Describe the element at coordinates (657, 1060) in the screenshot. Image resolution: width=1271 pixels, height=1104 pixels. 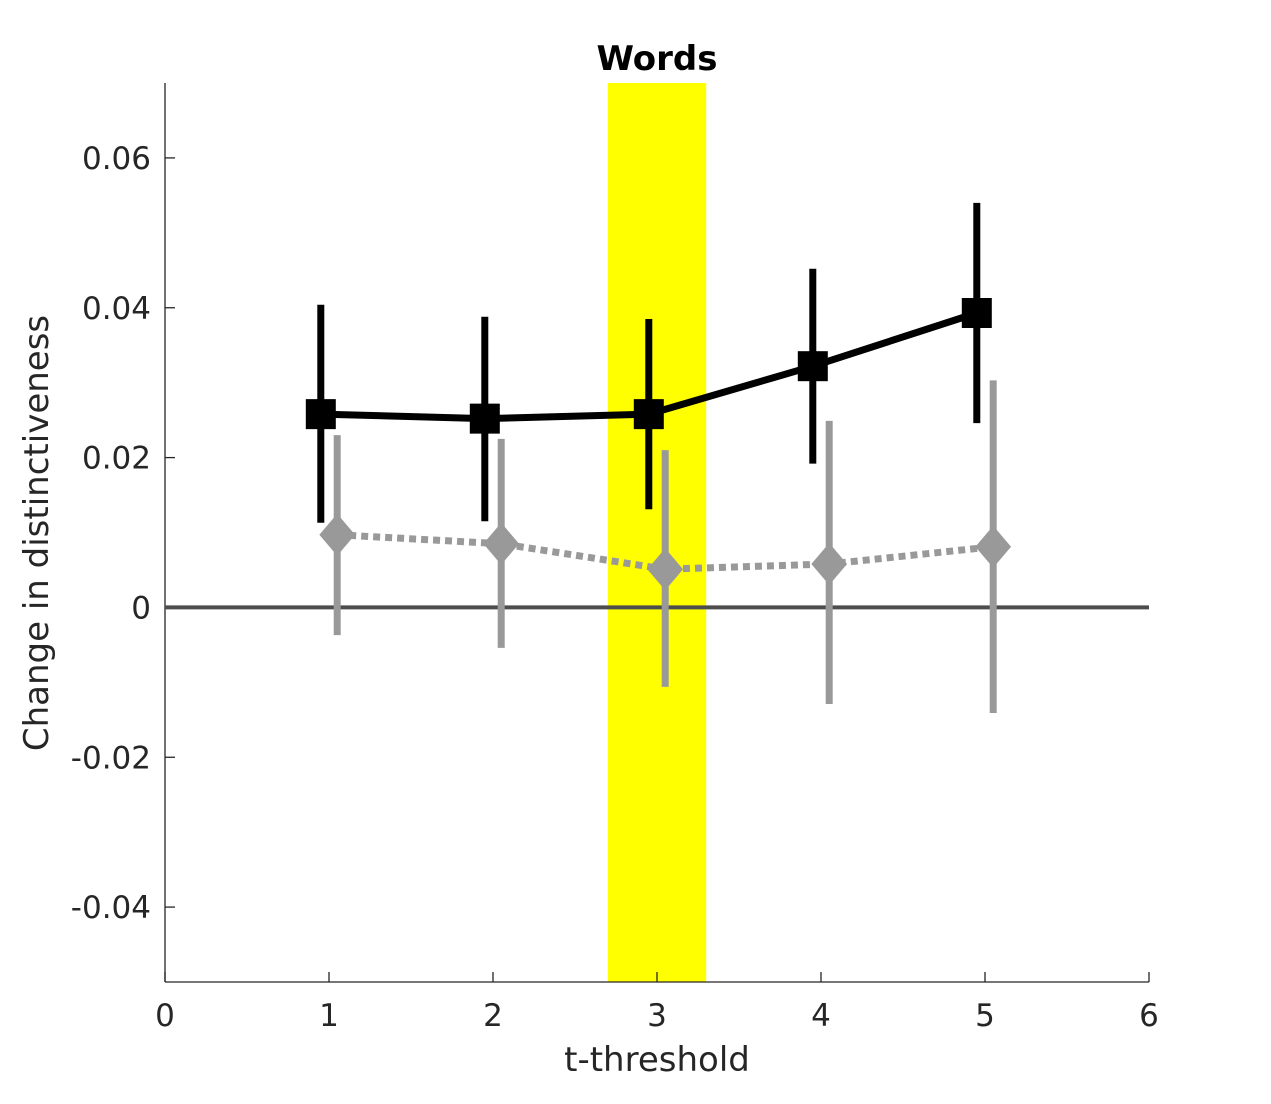
I see `x-axis-label: t-threshold` at that location.